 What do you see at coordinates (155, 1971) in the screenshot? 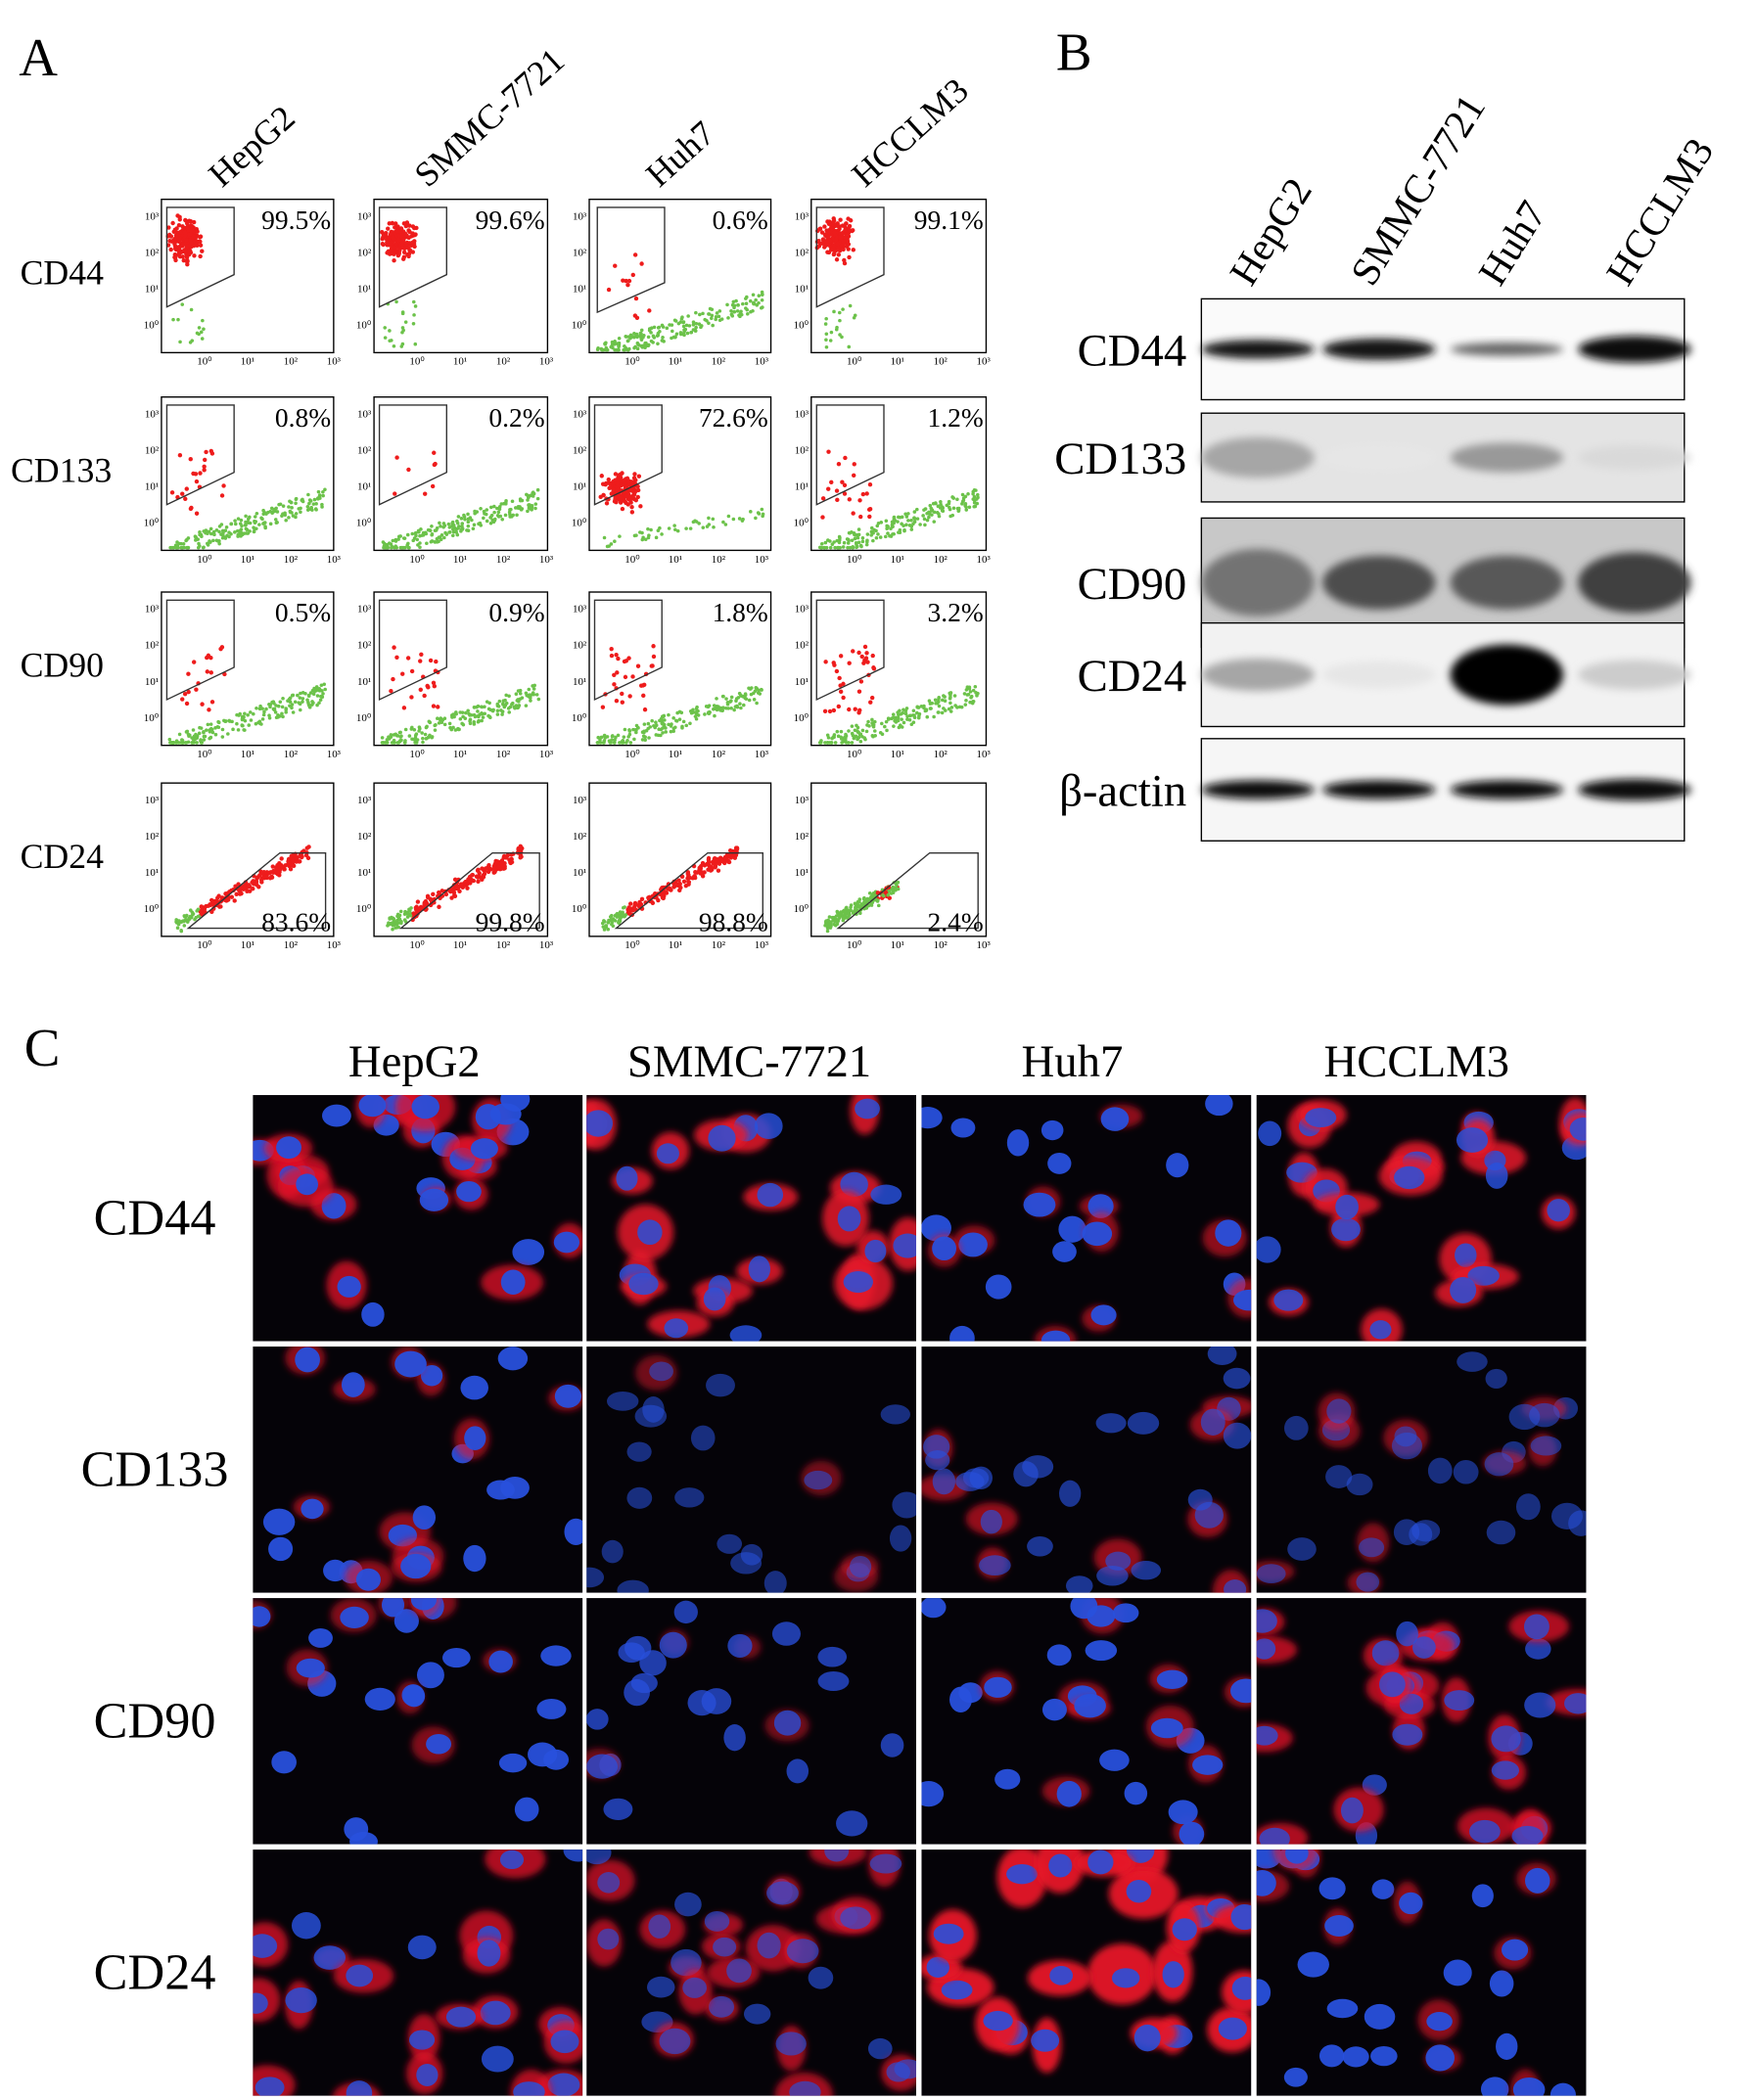
I see `row-label: CD24` at bounding box center [155, 1971].